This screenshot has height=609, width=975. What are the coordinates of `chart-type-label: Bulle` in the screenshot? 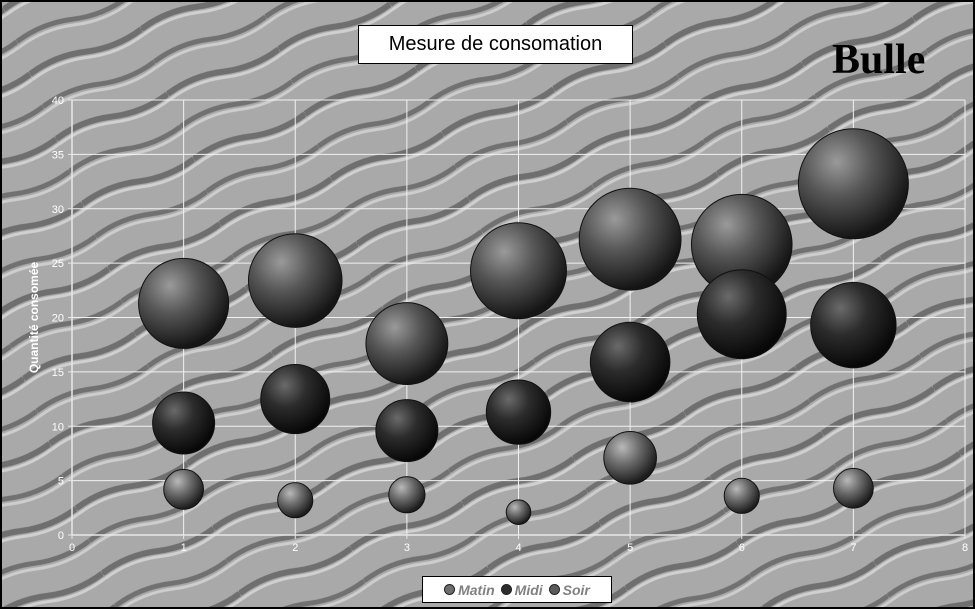 It's located at (879, 60).